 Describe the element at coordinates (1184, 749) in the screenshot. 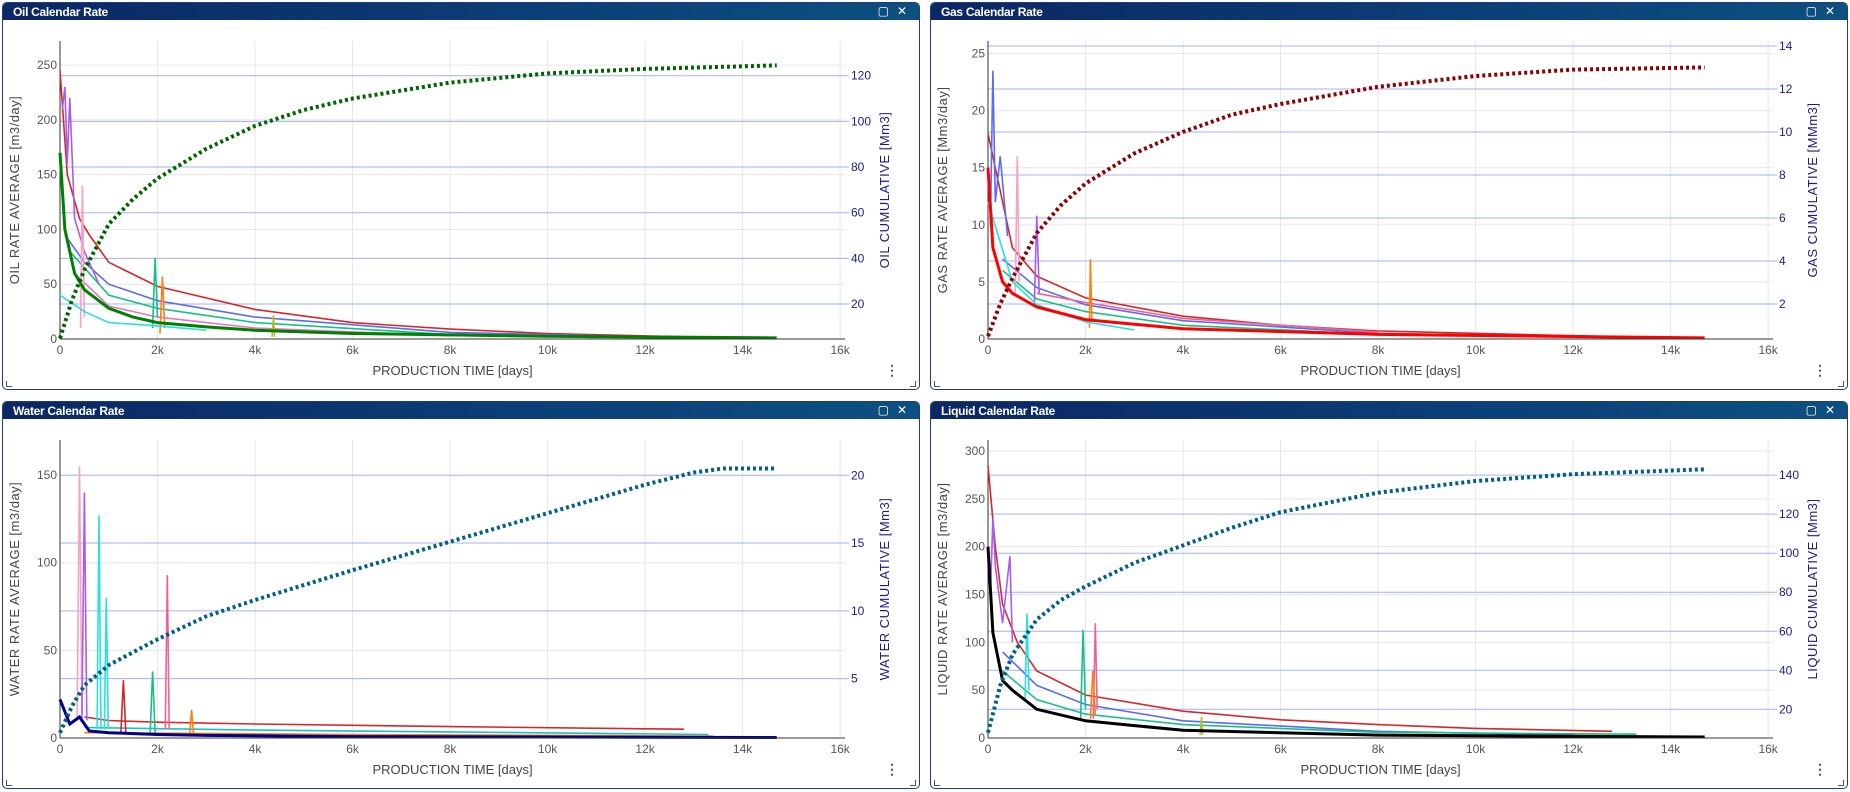

I see `x-tick-label: 4k` at that location.